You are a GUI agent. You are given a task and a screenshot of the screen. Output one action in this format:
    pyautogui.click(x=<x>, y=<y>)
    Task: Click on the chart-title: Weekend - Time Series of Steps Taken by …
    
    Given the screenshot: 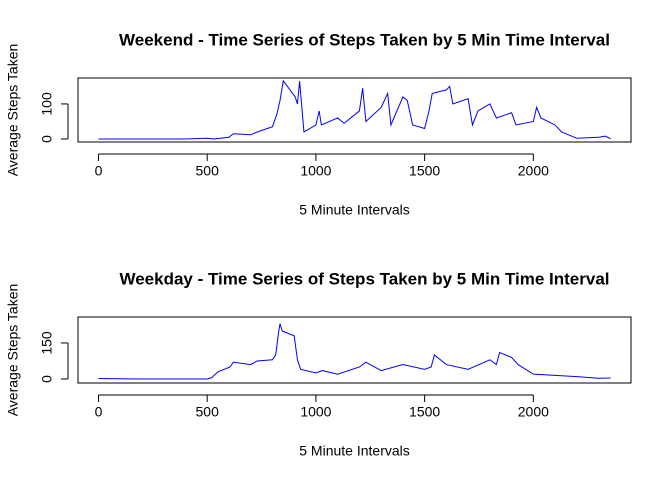 What is the action you would take?
    pyautogui.click(x=364, y=39)
    